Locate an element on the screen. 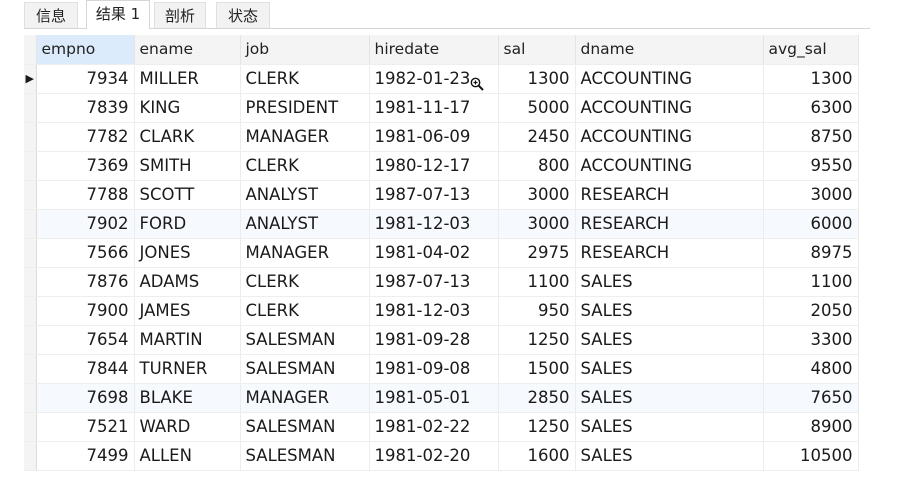 Image resolution: width=906 pixels, height=486 pixels. cell-sal: 950 is located at coordinates (537, 311).